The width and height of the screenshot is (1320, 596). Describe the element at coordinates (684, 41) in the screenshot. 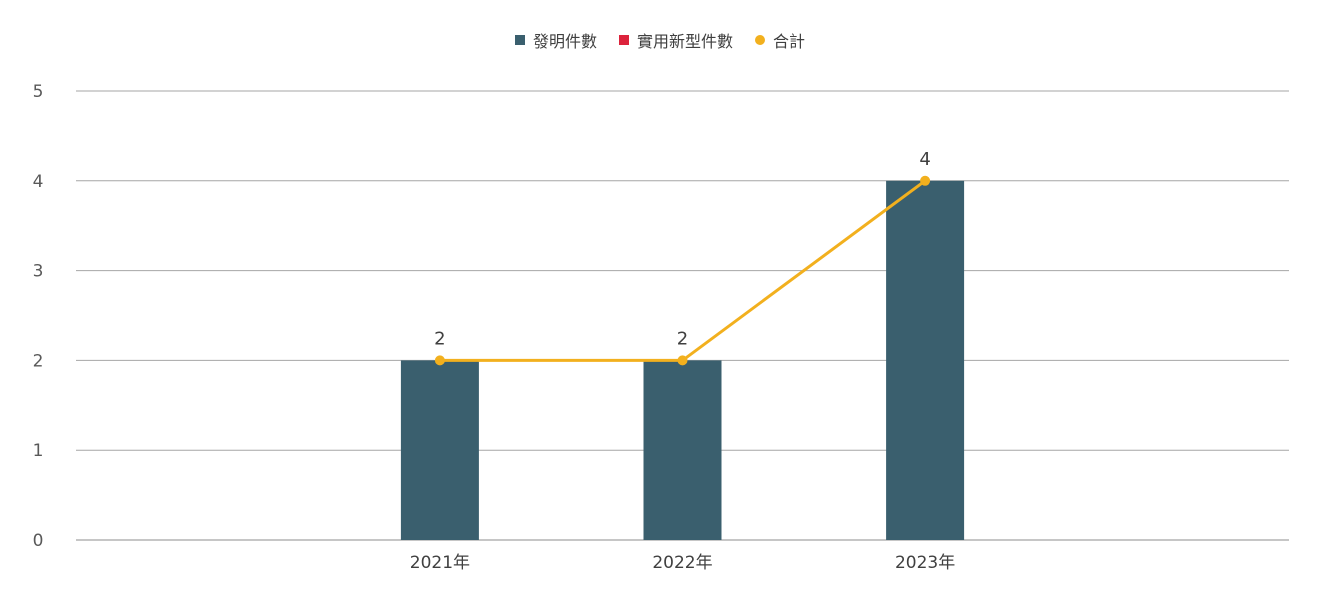

I see `legend-label-utility: 實用新型件數` at that location.